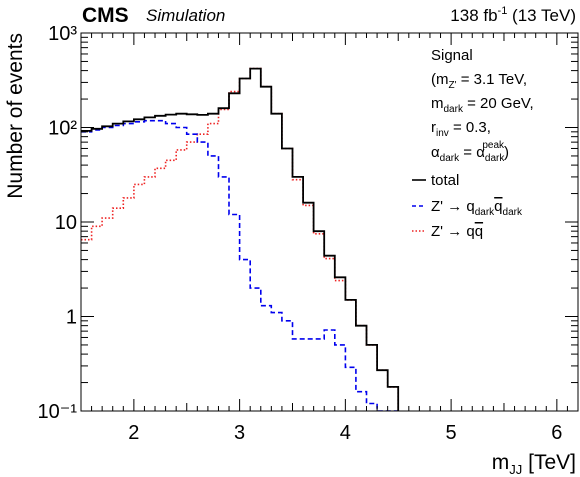  I want to click on x-tick-label: 4, so click(345, 433).